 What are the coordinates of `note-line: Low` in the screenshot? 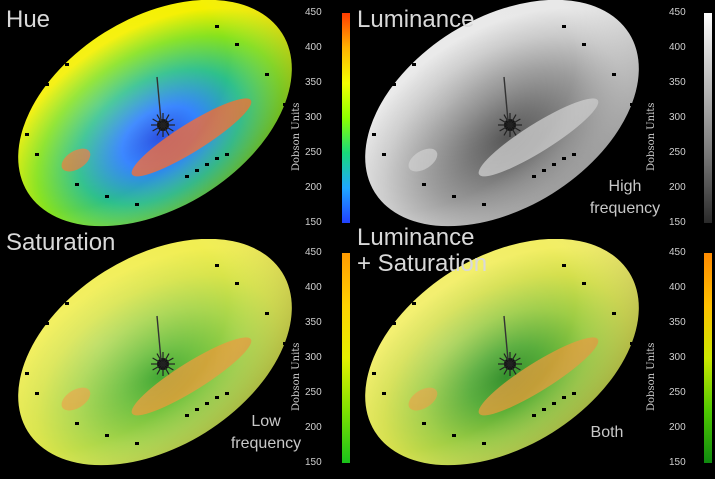 It's located at (266, 421).